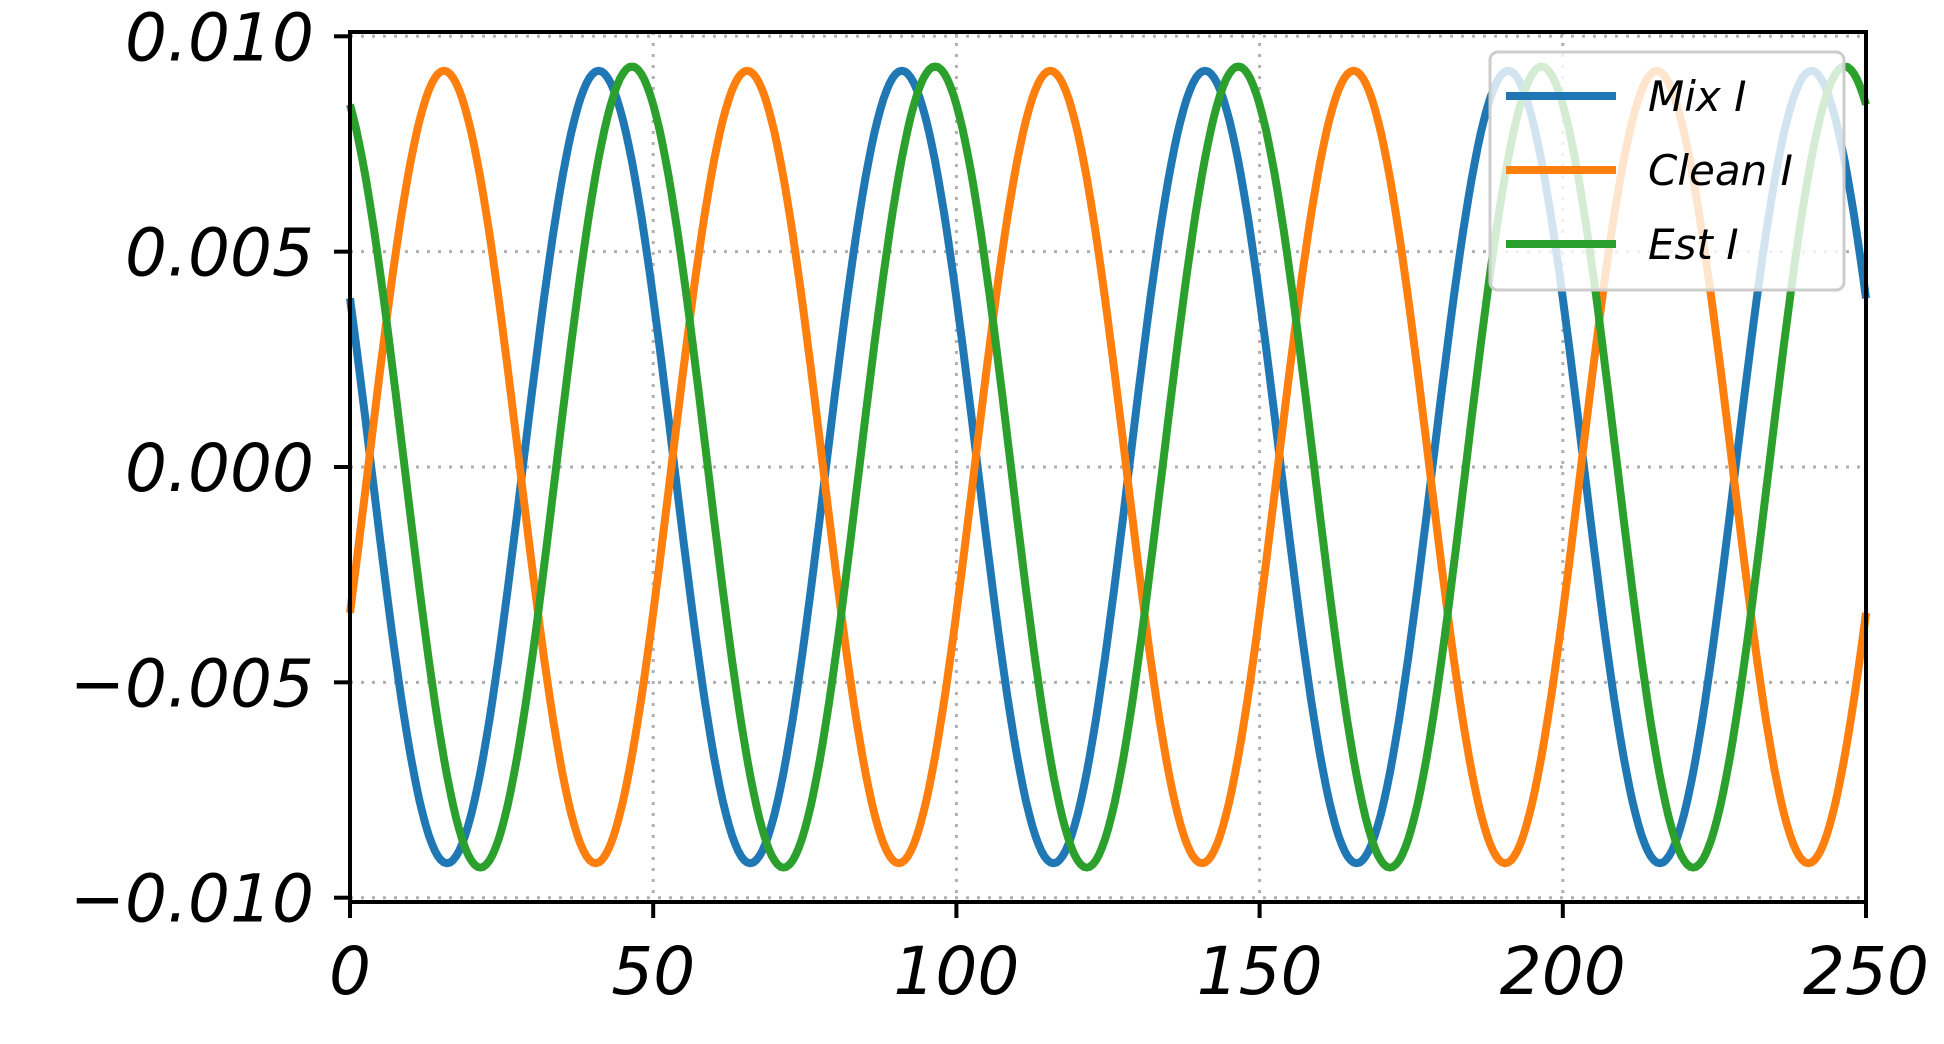 This screenshot has width=1944, height=1044. What do you see at coordinates (1260, 971) in the screenshot?
I see `x-tick-label: 150` at bounding box center [1260, 971].